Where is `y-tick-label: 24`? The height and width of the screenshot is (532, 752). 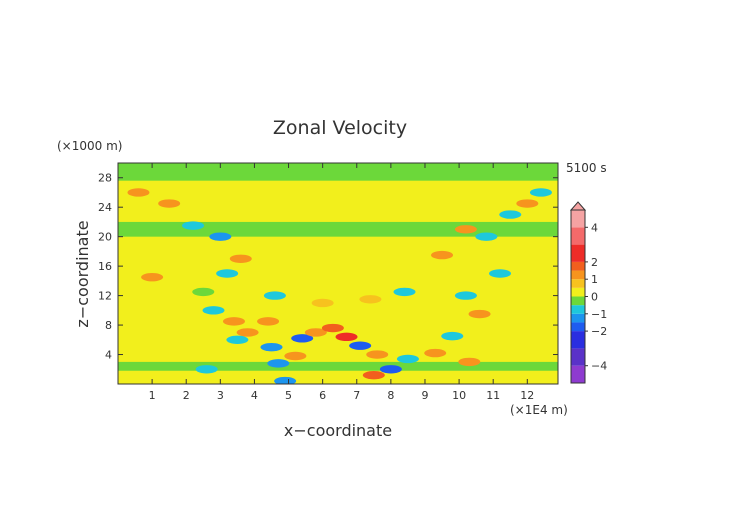 y-tick-label: 24 is located at coordinates (105, 207).